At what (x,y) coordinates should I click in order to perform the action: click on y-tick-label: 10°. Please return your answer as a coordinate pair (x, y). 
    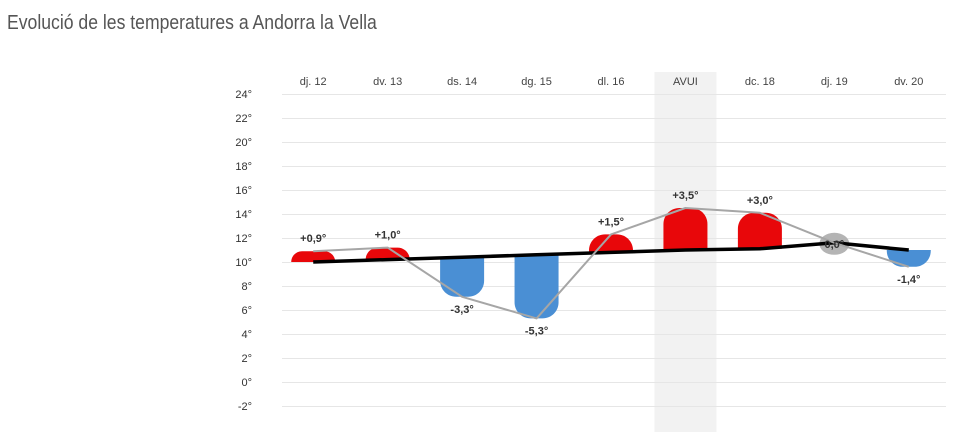
    Looking at the image, I should click on (243, 263).